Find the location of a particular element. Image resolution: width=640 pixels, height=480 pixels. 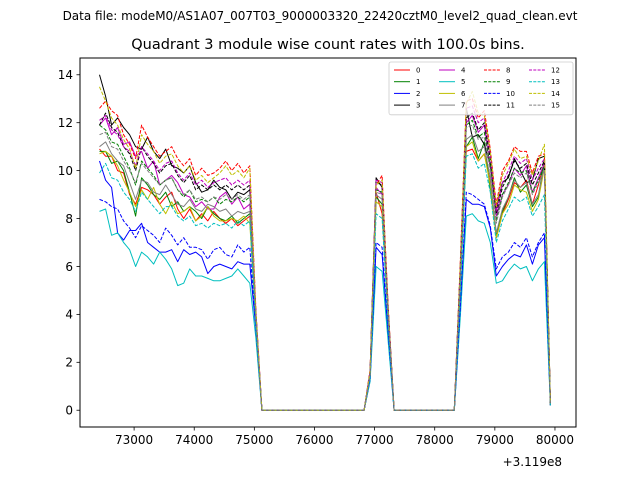

y-axis: 0 2 4 6 8 10 12 14 is located at coordinates (69, 243).